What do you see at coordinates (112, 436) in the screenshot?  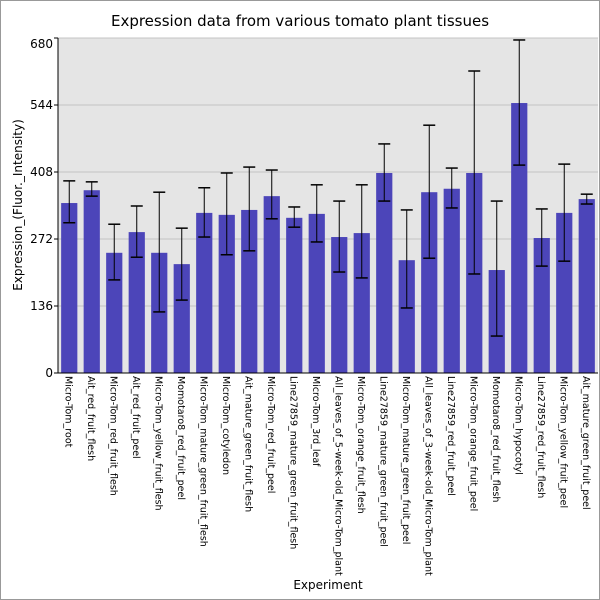 I see `x-tick-label: Micro-Tom_red_fruit_flesh` at bounding box center [112, 436].